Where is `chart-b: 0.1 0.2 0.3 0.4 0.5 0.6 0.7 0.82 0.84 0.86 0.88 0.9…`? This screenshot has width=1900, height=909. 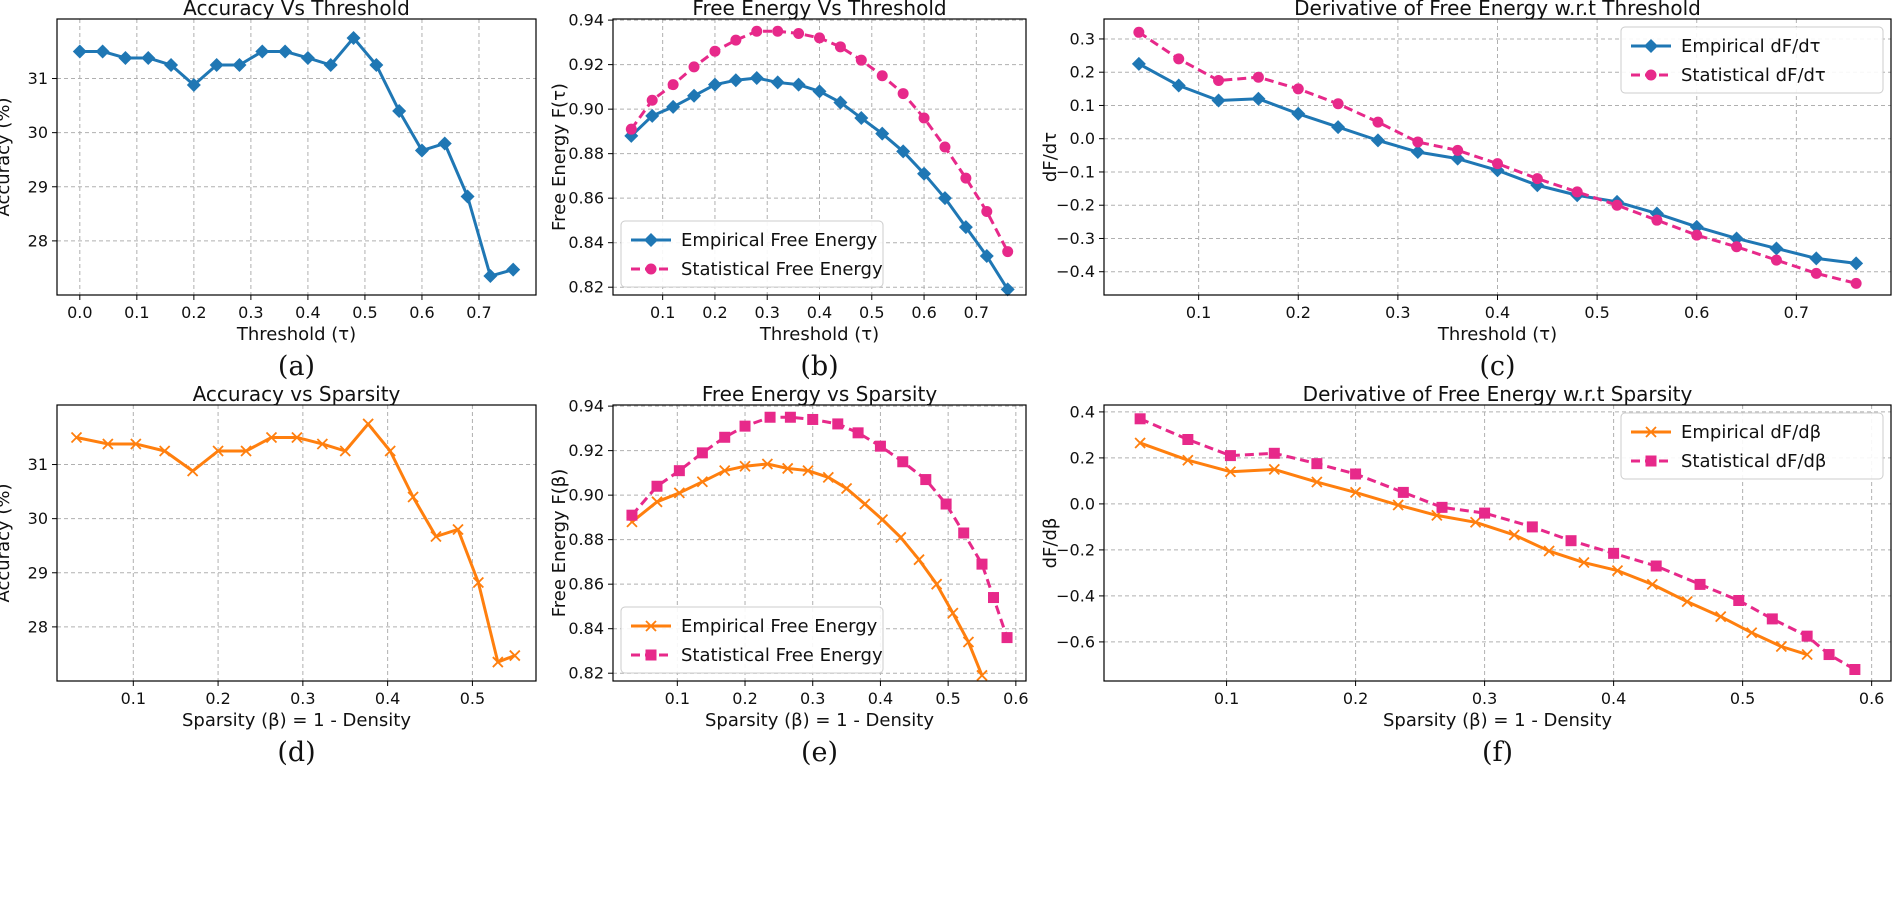
chart-b: 0.1 0.2 0.3 0.4 0.5 0.6 0.7 0.82 0.84 0.86 0.88 0.9… is located at coordinates (788, 191).